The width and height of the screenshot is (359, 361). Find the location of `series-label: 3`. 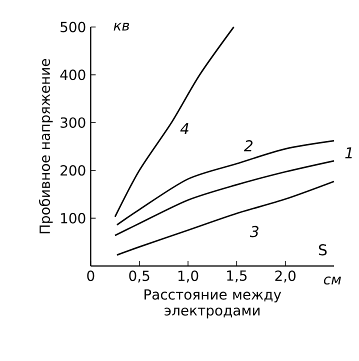

series-label: 3 is located at coordinates (254, 232).